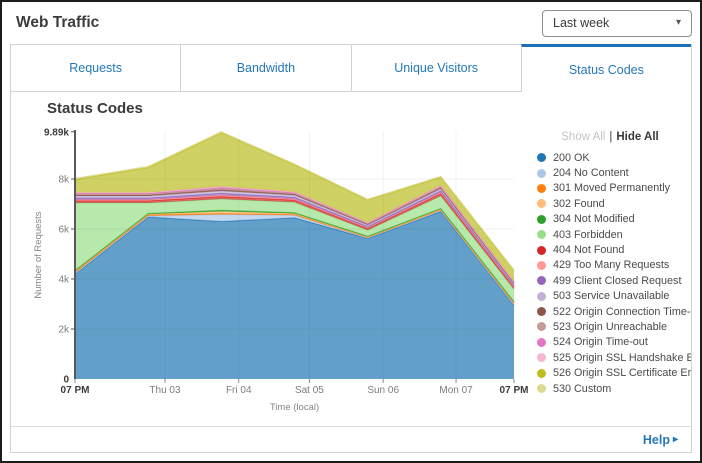 This screenshot has height=463, width=702. I want to click on panel-footer: Help ▸, so click(351, 439).